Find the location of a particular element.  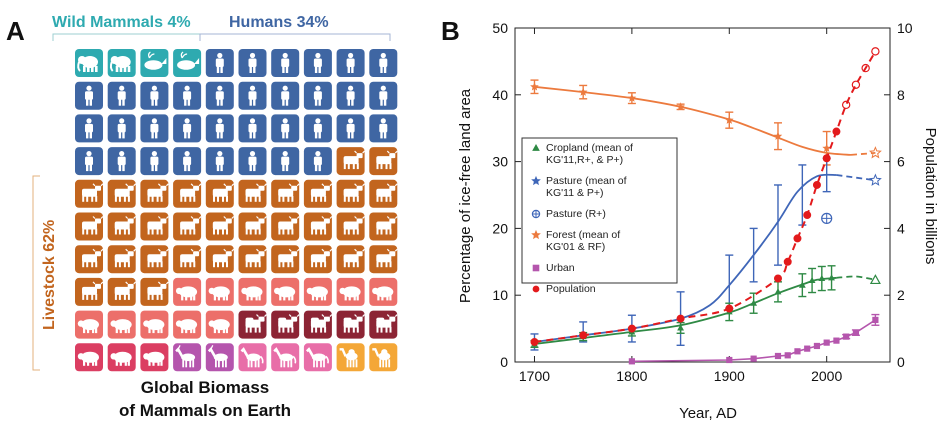

pasture-projection-point is located at coordinates (875, 179).